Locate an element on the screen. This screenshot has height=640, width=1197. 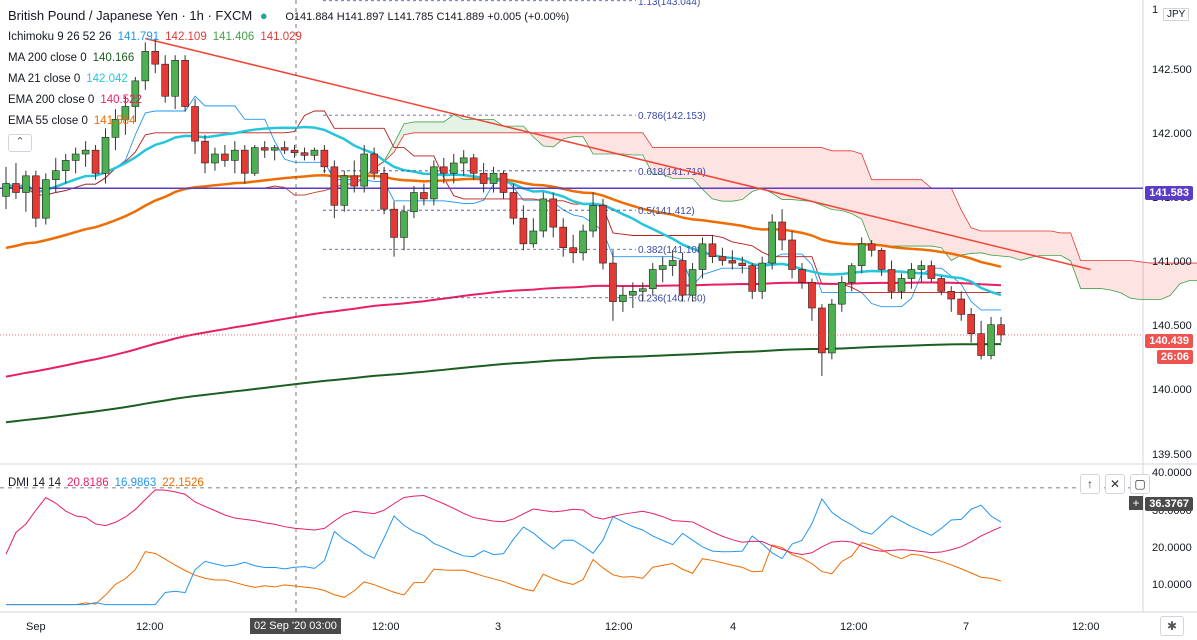
di-minus-line is located at coordinates (504, 551).